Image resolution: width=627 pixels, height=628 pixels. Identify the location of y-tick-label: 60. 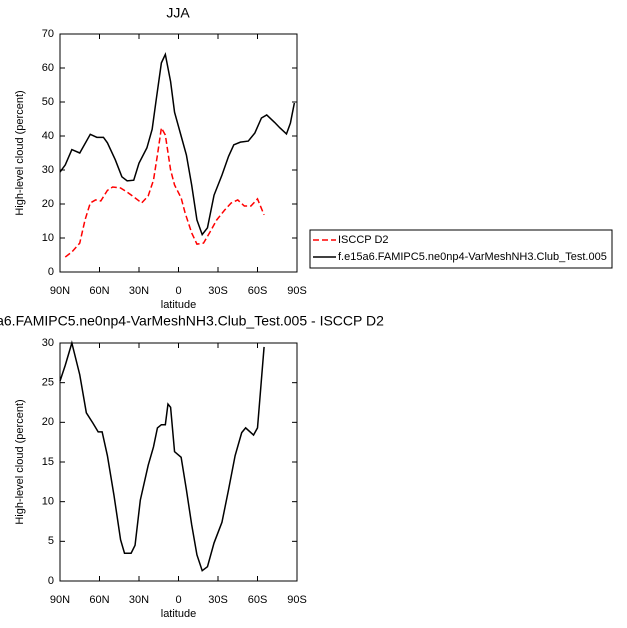
(48, 68).